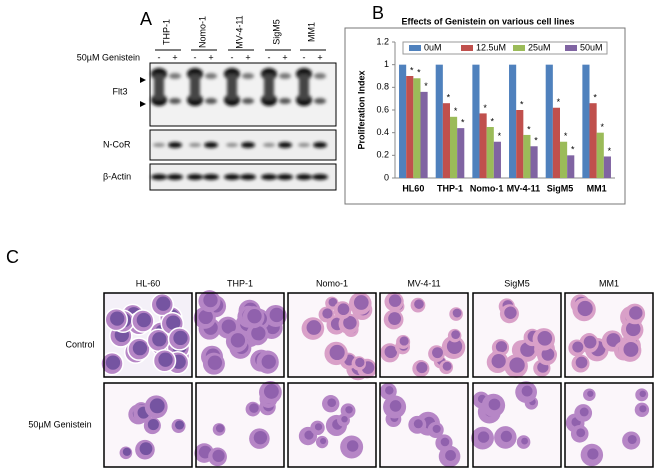 The height and width of the screenshot is (469, 661). What do you see at coordinates (117, 144) in the screenshot?
I see `row-label: N-CoR` at bounding box center [117, 144].